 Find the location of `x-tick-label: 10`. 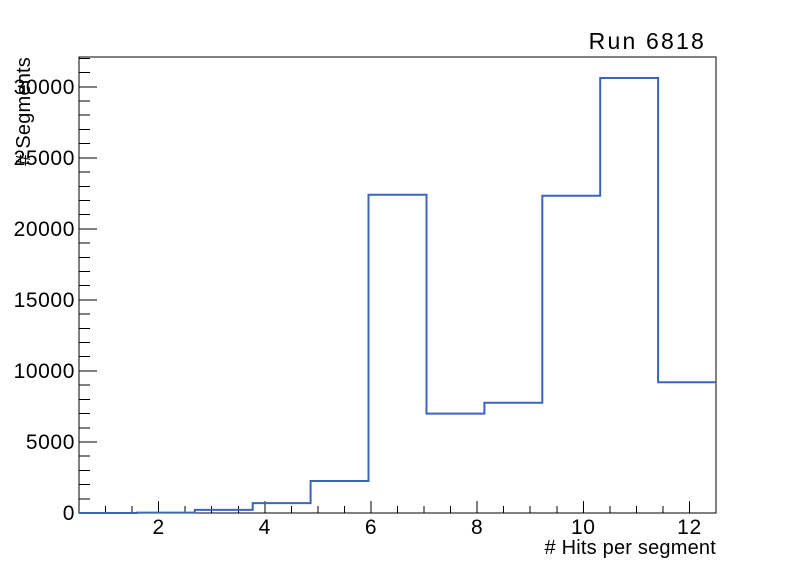

x-tick-label: 10 is located at coordinates (583, 527).